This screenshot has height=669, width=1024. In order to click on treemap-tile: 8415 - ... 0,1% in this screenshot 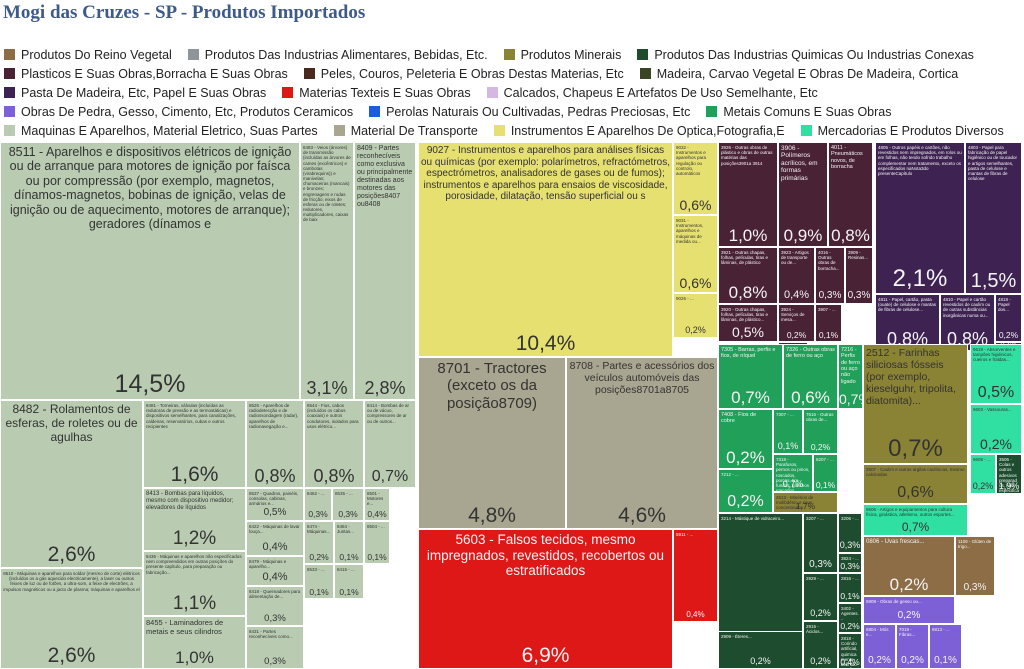, I will do `click(349, 581)`.